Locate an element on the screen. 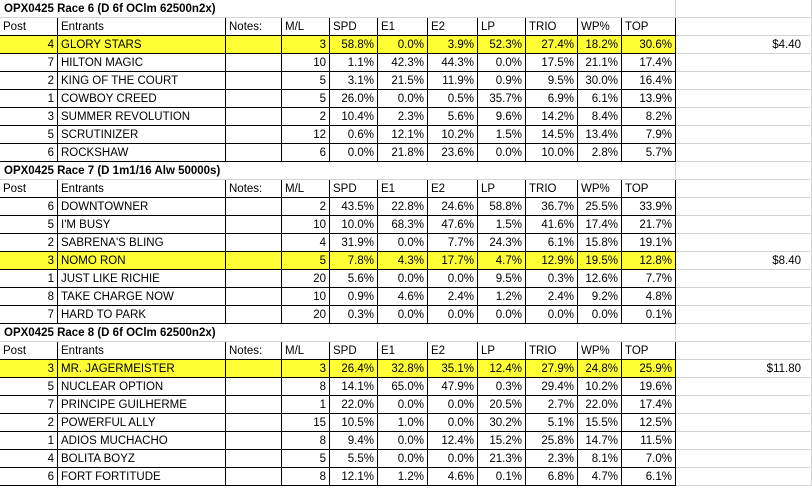 The height and width of the screenshot is (488, 812). cell-lp: 4.7% is located at coordinates (502, 261).